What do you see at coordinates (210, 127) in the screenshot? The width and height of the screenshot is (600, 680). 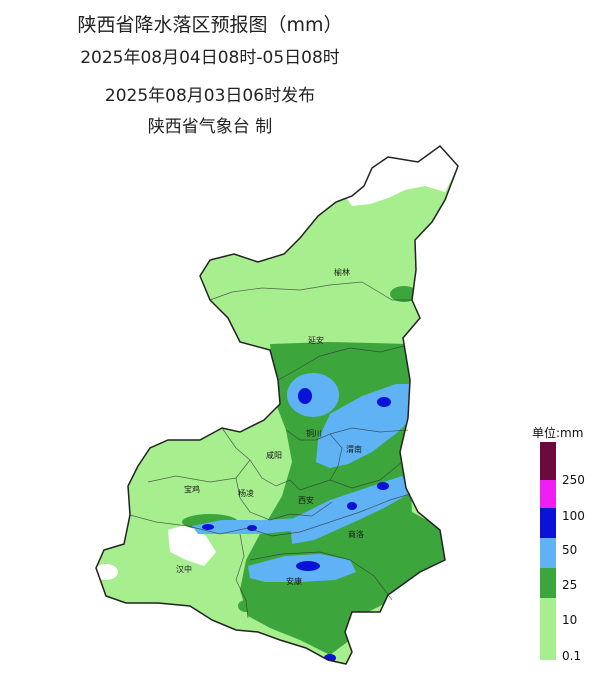 I see `issuer: 陕西省气象台 制` at bounding box center [210, 127].